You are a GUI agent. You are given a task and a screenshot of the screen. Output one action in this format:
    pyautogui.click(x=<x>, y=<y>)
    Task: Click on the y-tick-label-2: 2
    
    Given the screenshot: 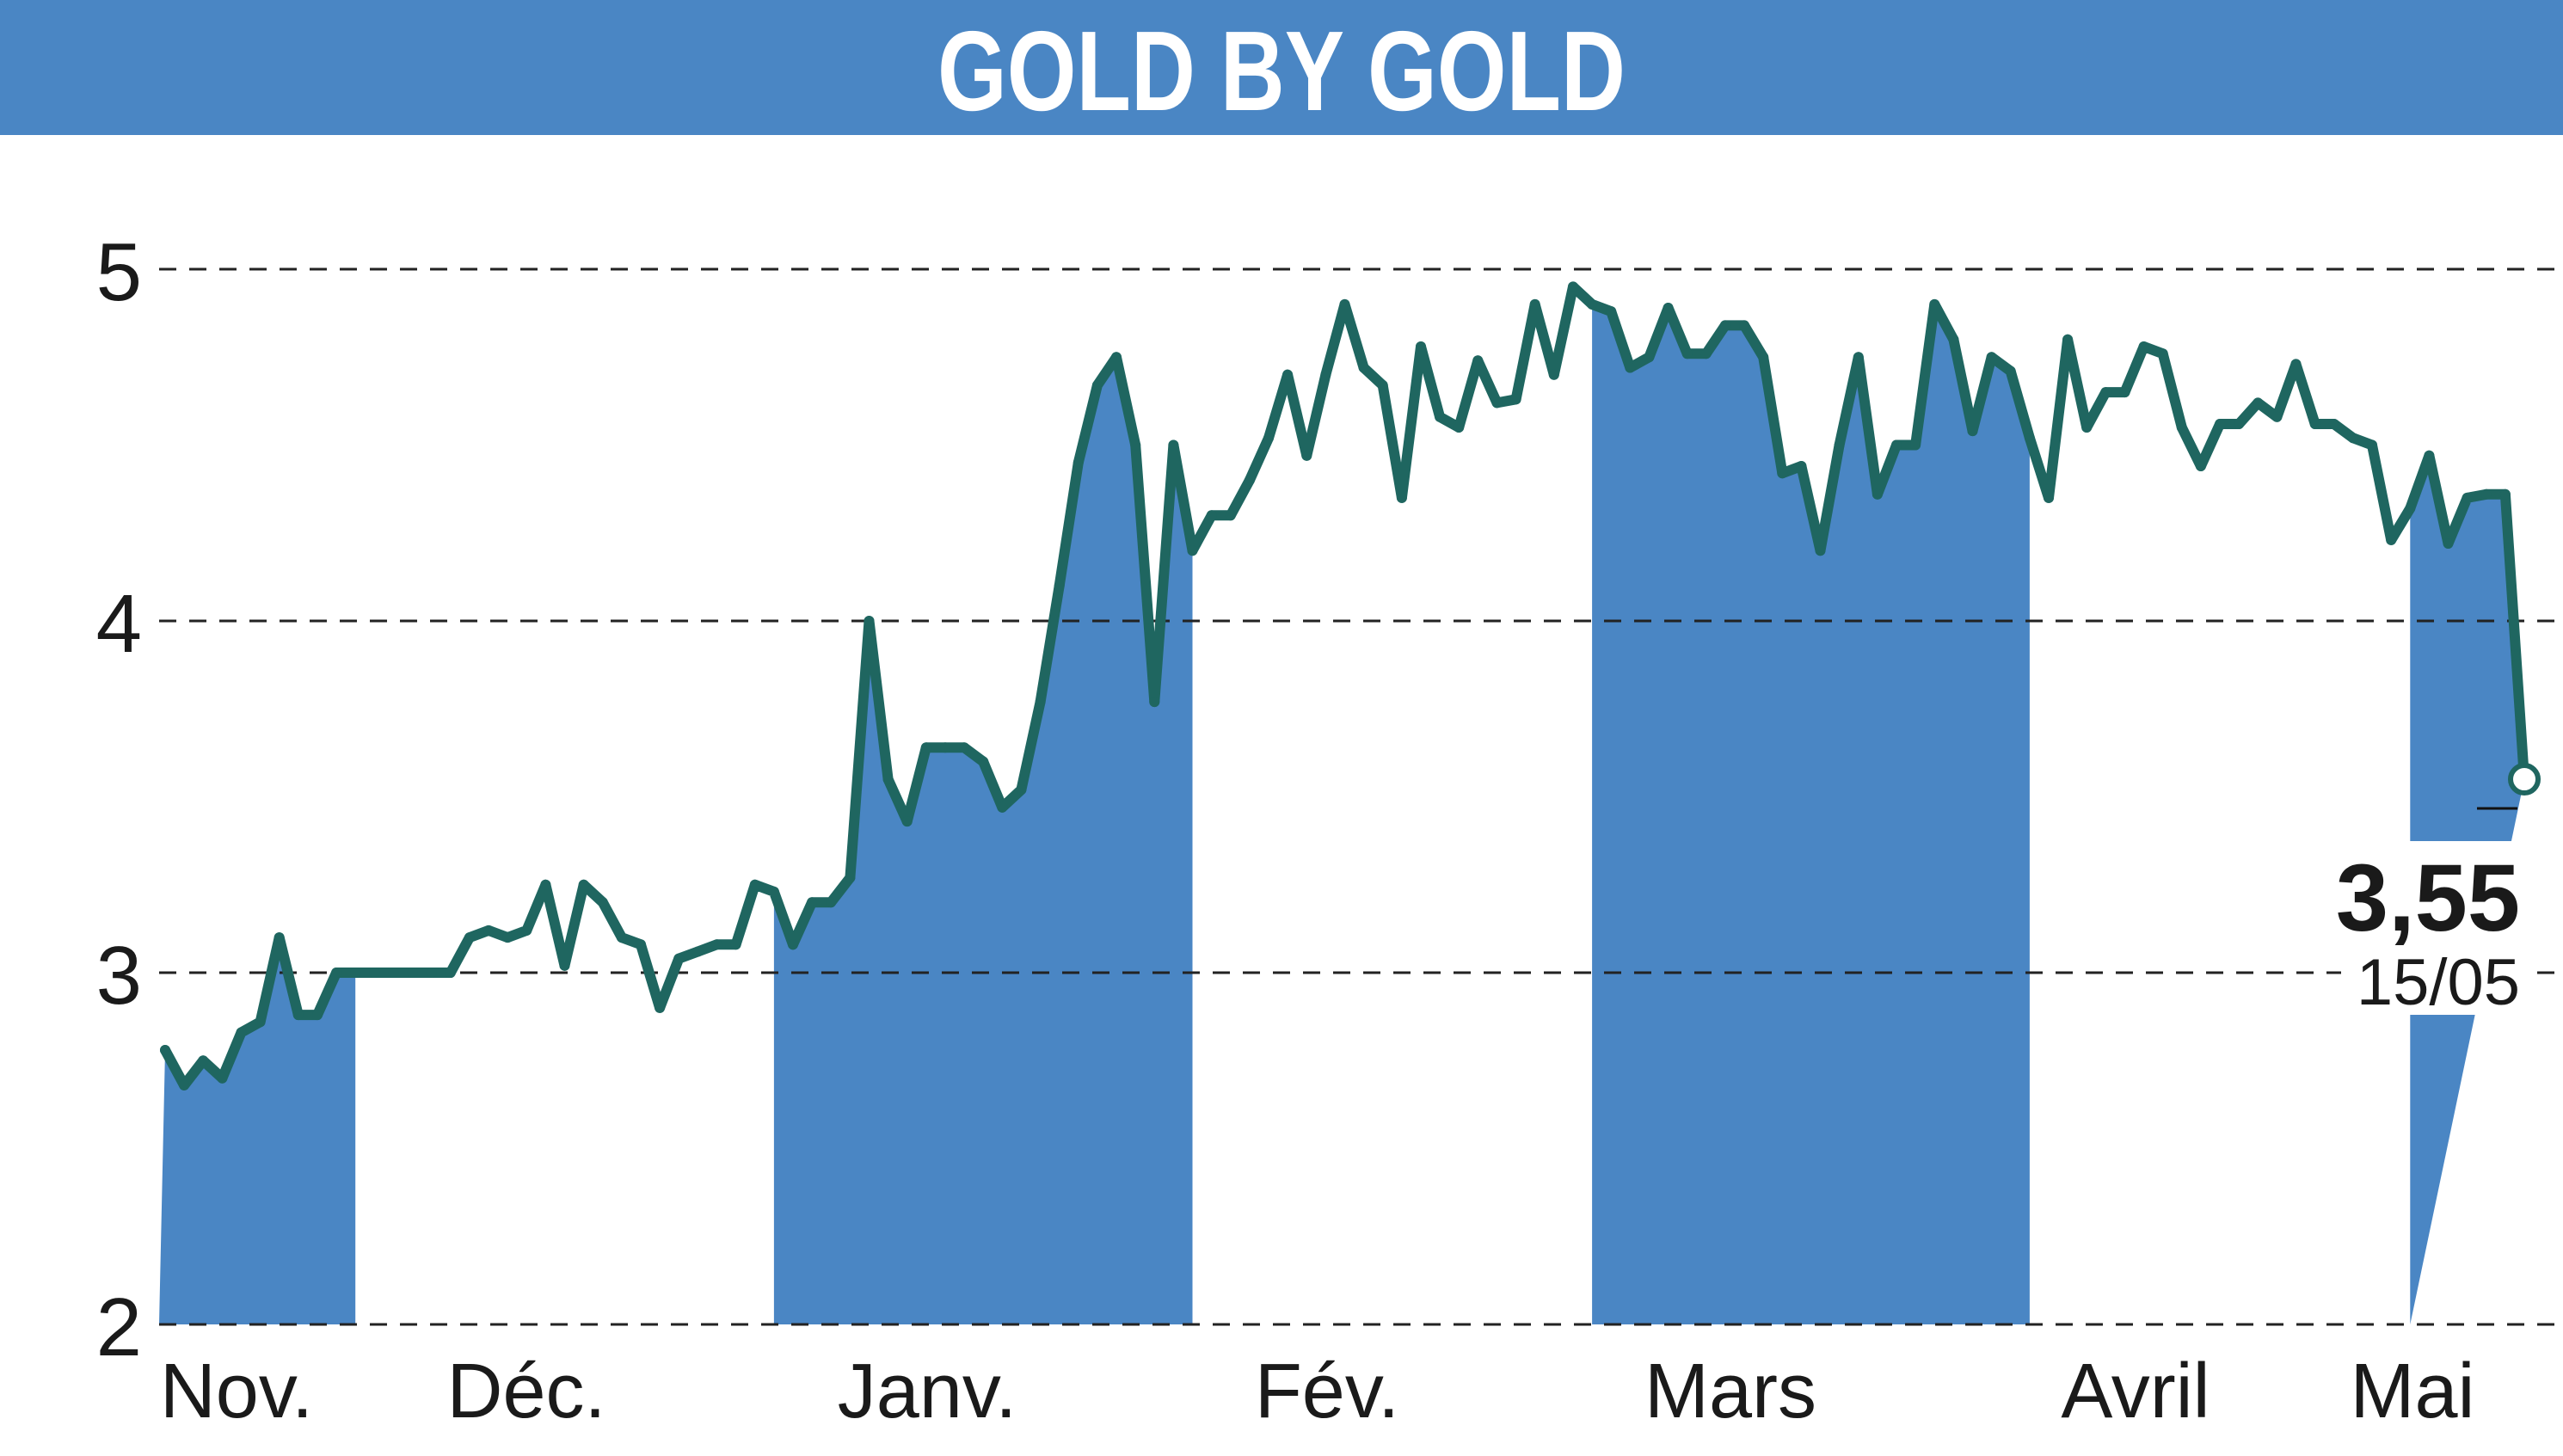 What is the action you would take?
    pyautogui.click(x=119, y=1327)
    